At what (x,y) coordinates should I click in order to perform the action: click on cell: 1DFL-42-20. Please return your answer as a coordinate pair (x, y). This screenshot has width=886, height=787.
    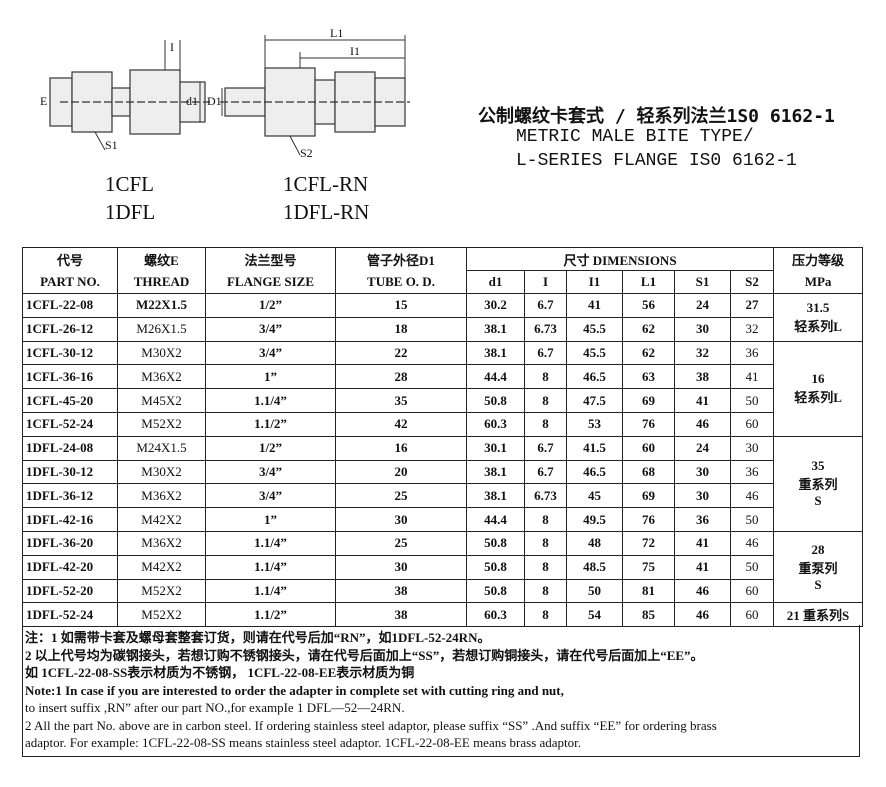
    Looking at the image, I should click on (70, 567).